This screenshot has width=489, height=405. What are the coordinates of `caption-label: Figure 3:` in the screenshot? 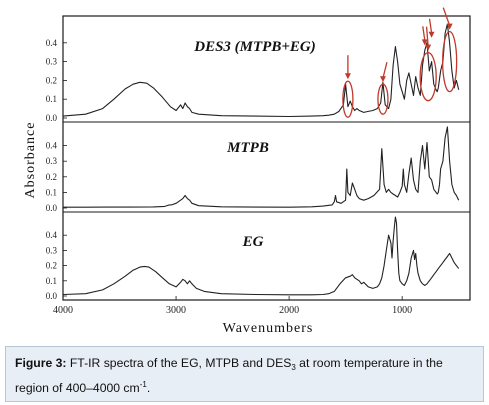 It's located at (41, 363).